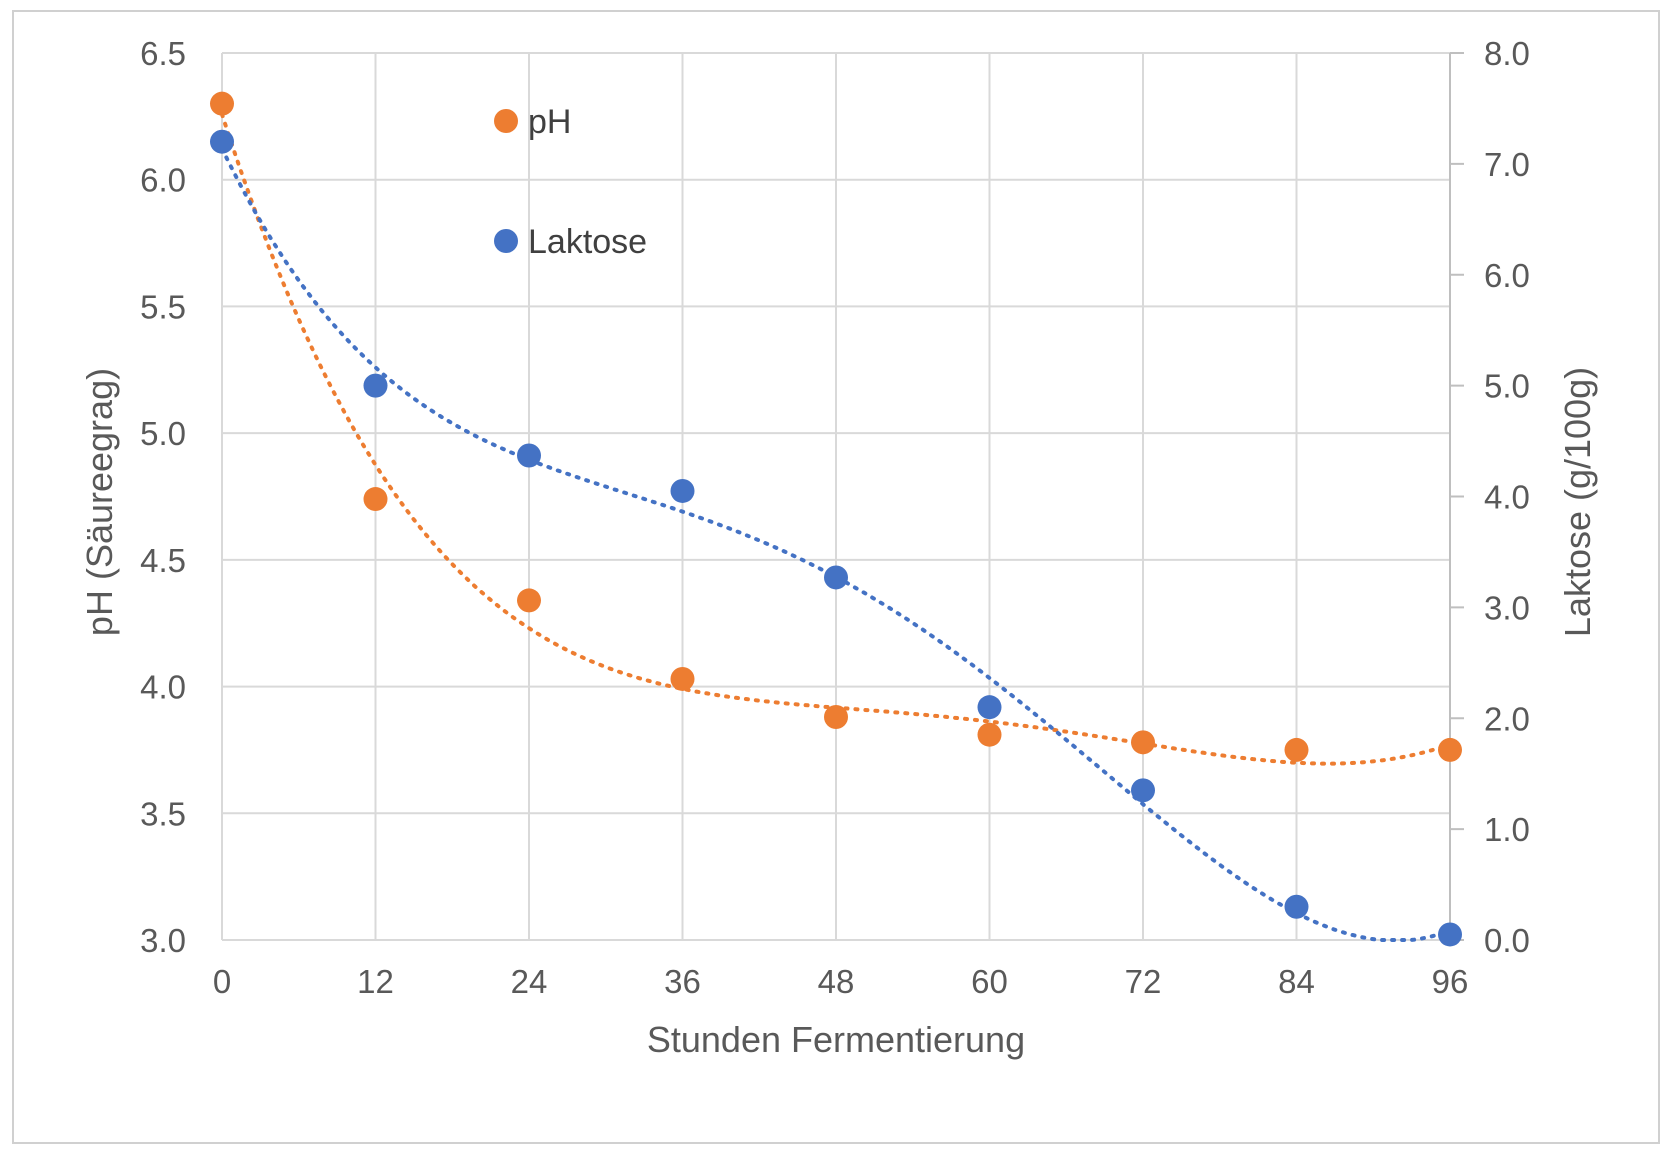  Describe the element at coordinates (1577, 502) in the screenshot. I see `y2-axis-title: Laktose (g/100g)` at that location.